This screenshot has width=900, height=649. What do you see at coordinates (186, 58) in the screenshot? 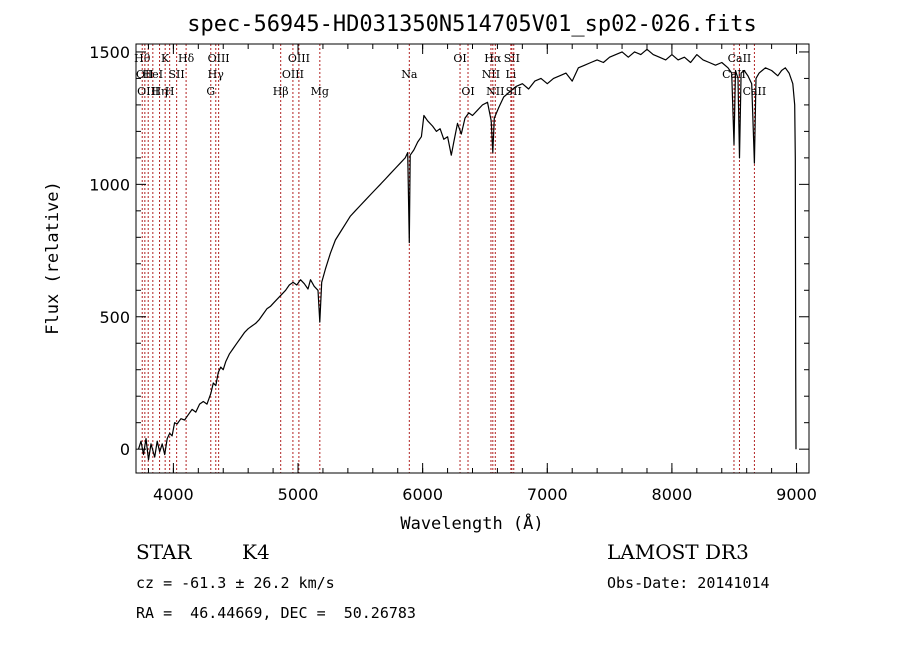
I see `marker-label: Hδ` at bounding box center [186, 58].